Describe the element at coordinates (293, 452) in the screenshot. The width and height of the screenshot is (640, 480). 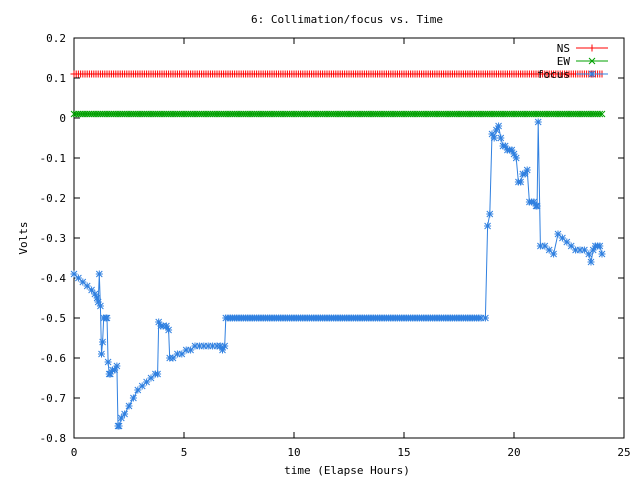
I see `x-tick-label: 10` at that location.